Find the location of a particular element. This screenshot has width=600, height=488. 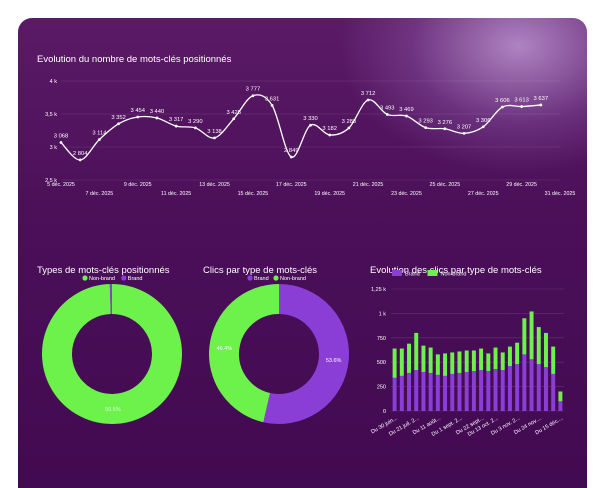

bar-y-tick: 750 is located at coordinates (381, 339).